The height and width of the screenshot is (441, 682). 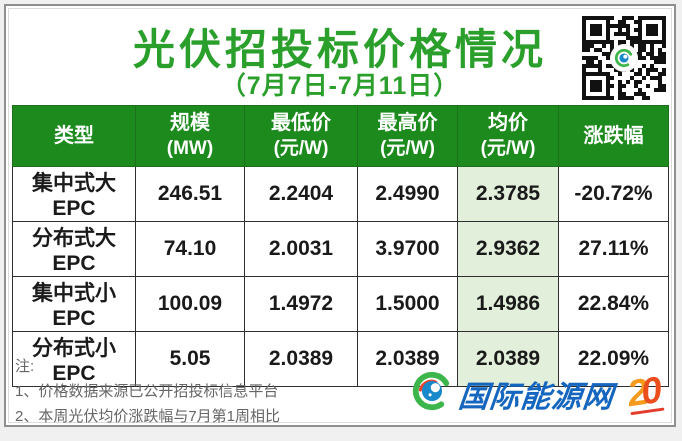 I want to click on brand-name: 国际能源网, so click(x=536, y=397).